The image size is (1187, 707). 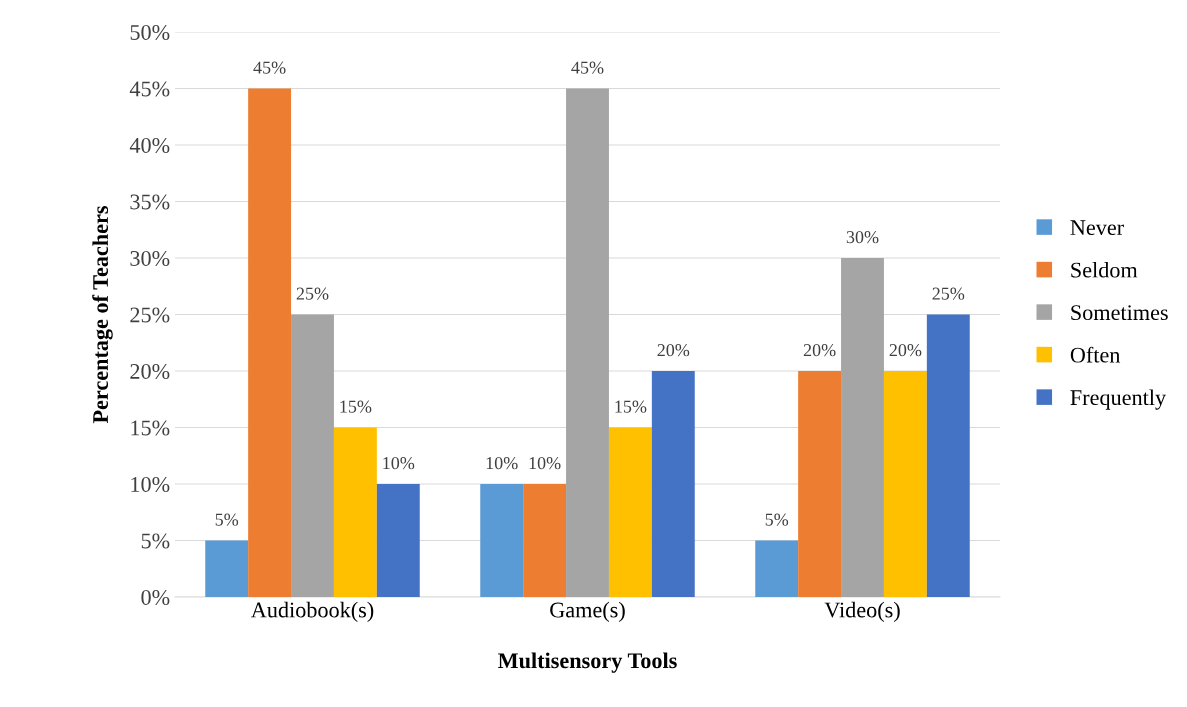 I want to click on y-tick-label: 10%, so click(x=150, y=484).